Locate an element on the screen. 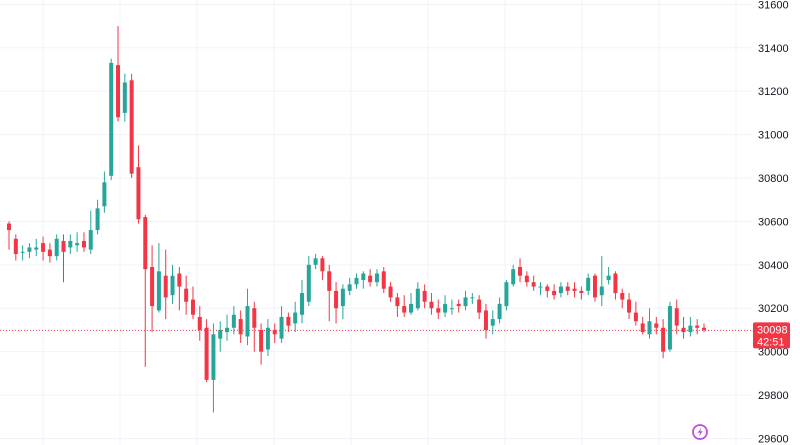 This screenshot has height=445, width=800. y-tick-label: 30200 is located at coordinates (773, 309).